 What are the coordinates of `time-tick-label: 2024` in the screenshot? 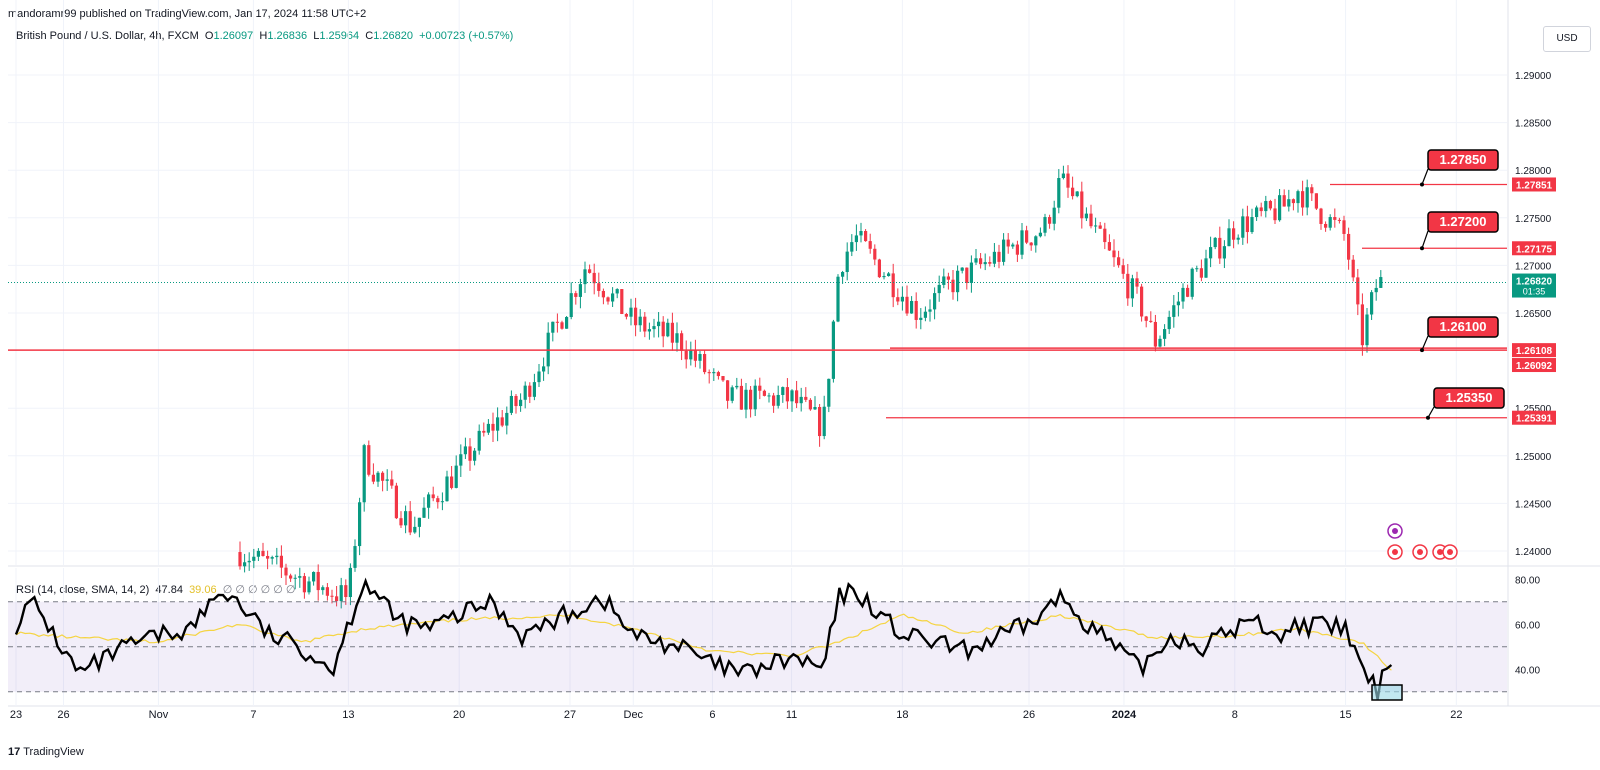 It's located at (1124, 715).